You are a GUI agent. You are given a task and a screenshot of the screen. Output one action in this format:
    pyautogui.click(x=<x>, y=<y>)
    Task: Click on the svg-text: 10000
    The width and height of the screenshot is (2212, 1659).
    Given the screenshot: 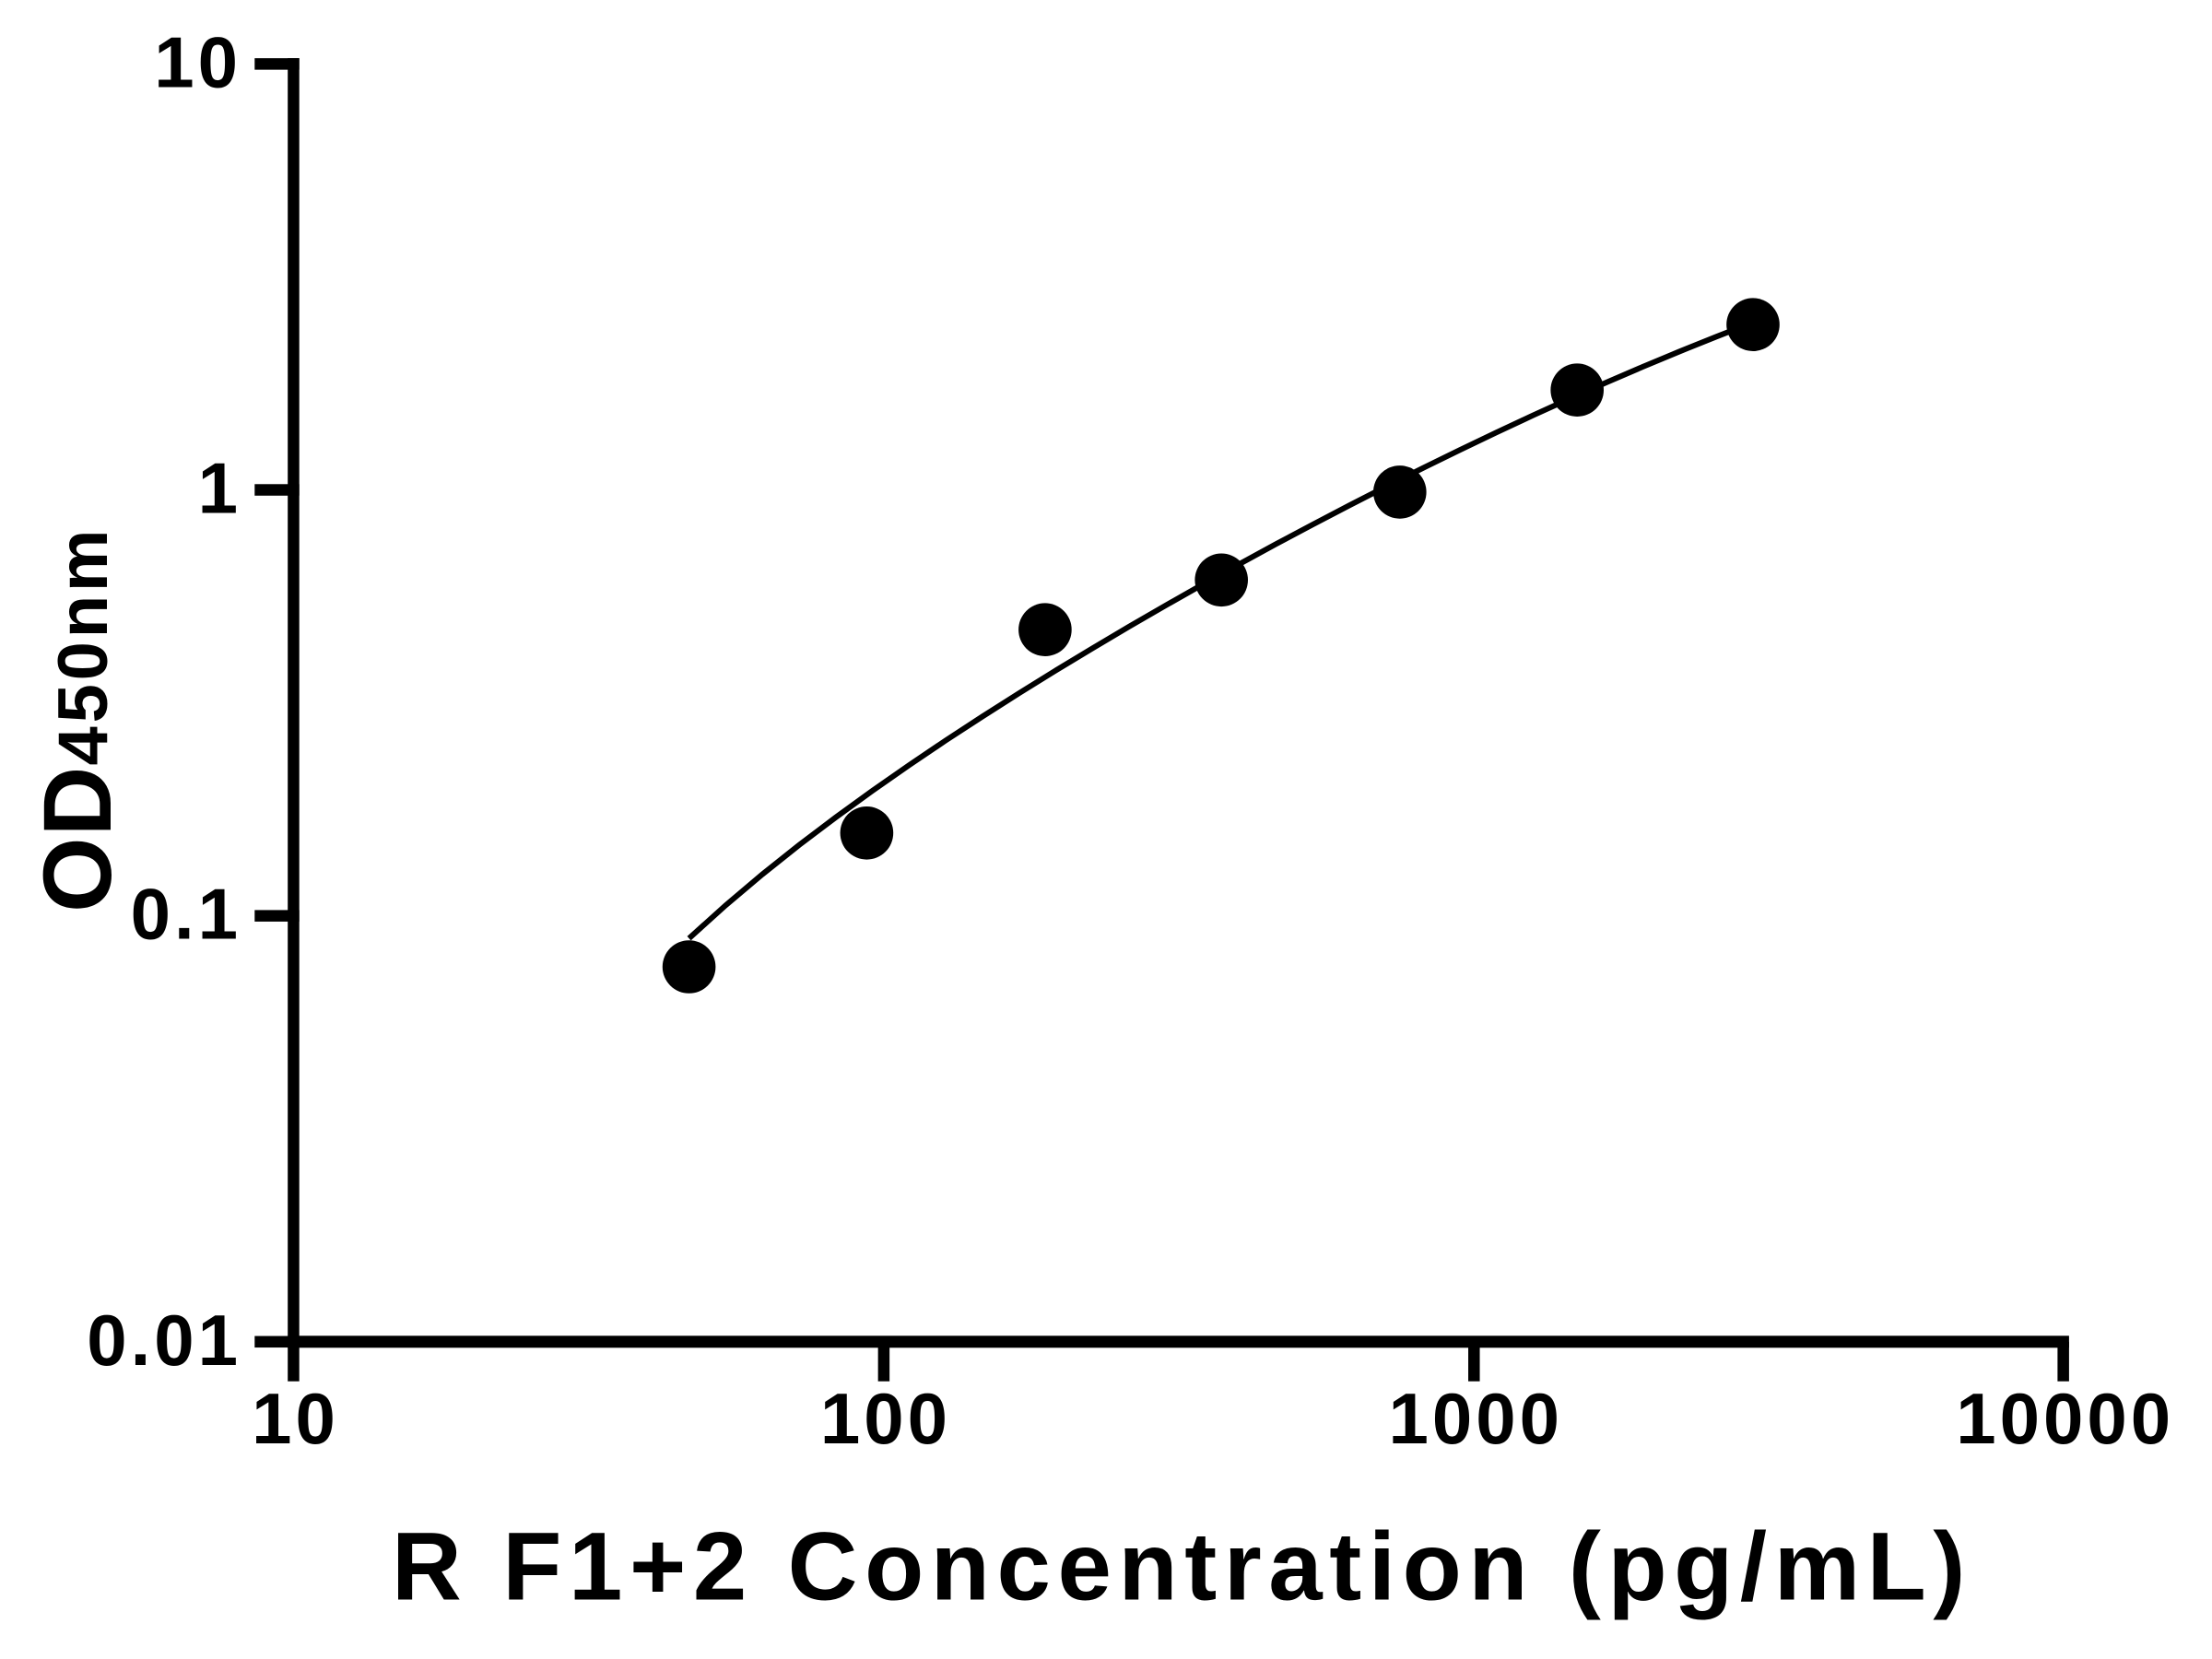 What is the action you would take?
    pyautogui.click(x=2065, y=1418)
    